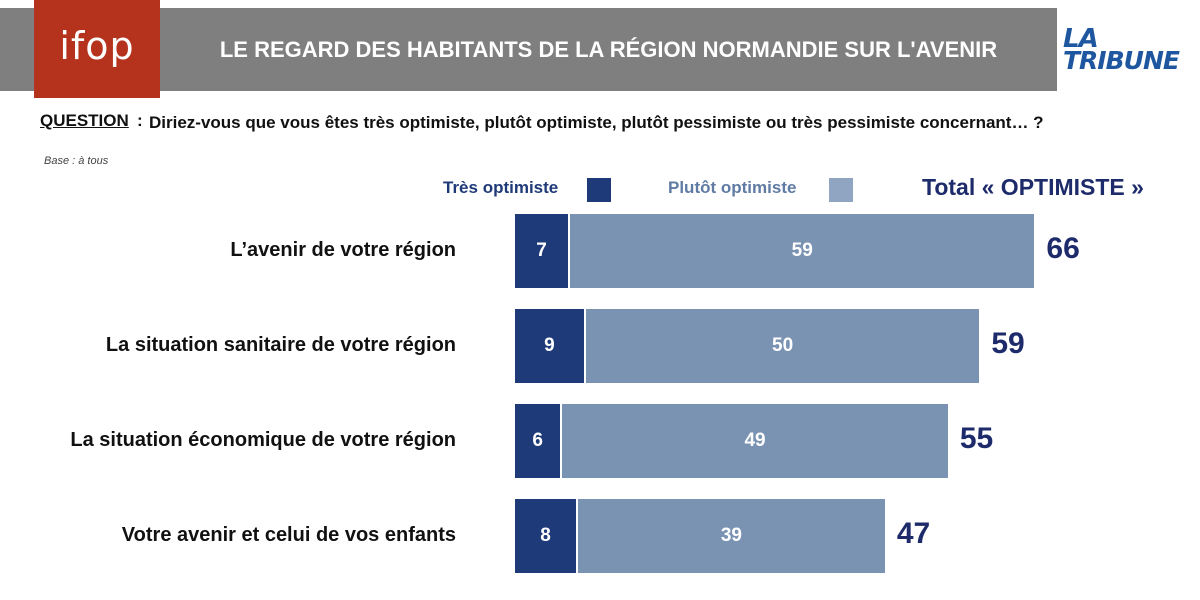 The width and height of the screenshot is (1200, 600). What do you see at coordinates (731, 536) in the screenshot?
I see `bar-rather-optimistic: 39` at bounding box center [731, 536].